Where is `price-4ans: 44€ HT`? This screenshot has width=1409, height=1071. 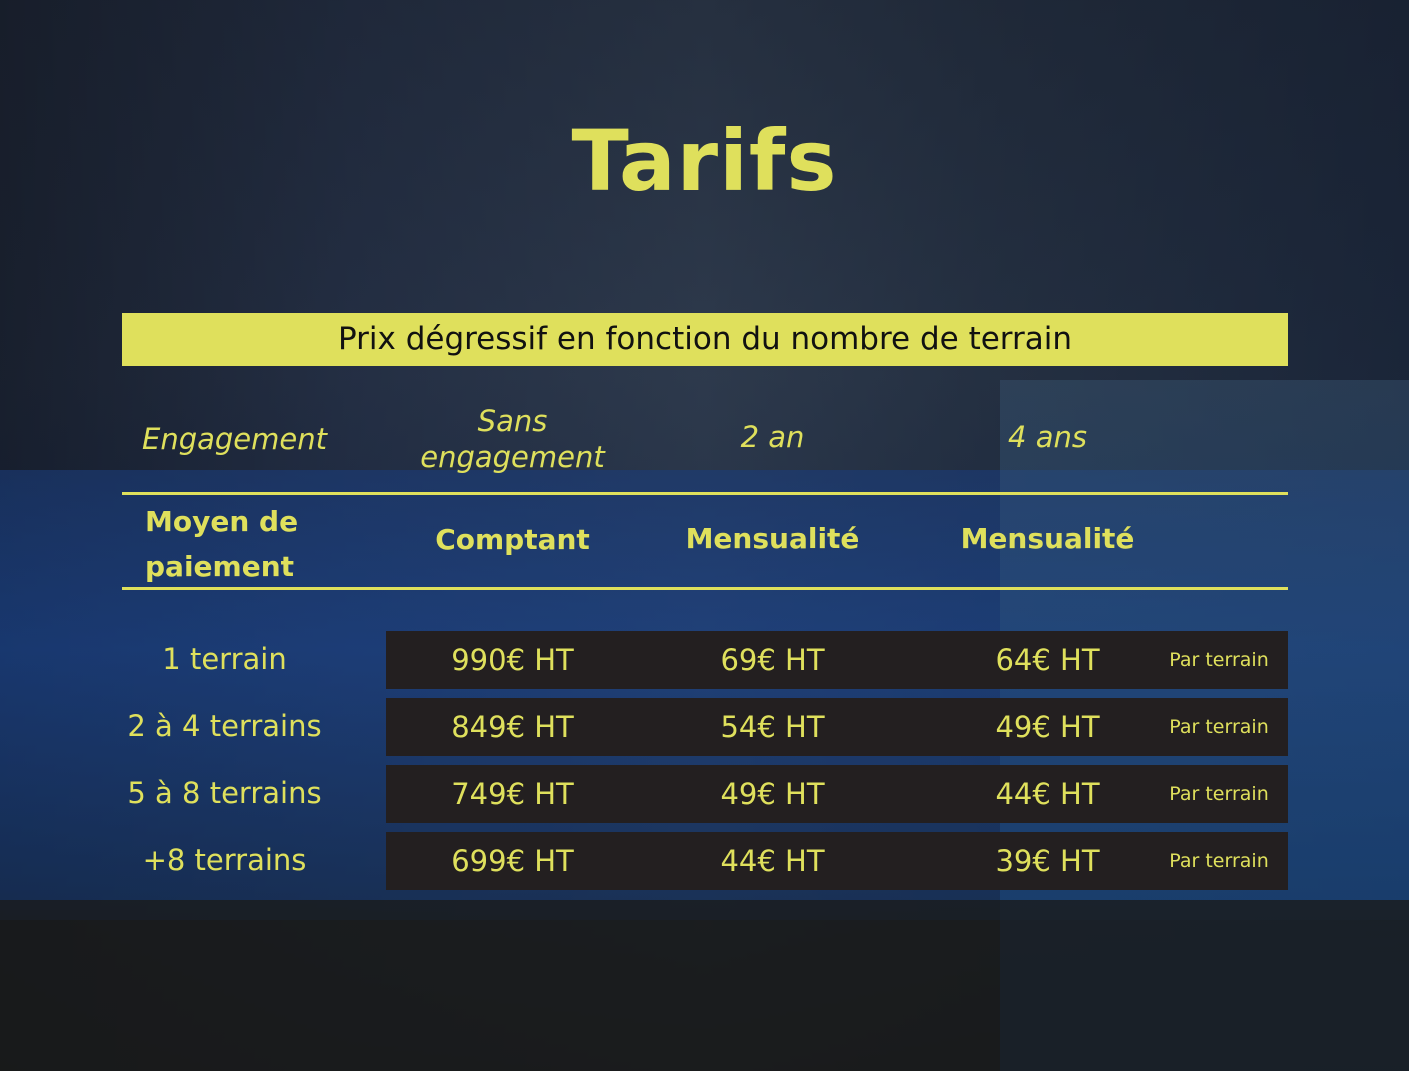 price-4ans: 44€ HT is located at coordinates (1047, 794).